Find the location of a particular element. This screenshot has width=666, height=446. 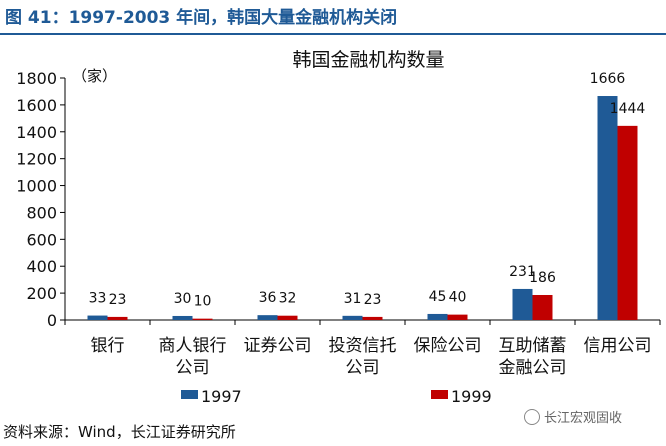

data-label-1999: 32 is located at coordinates (288, 299).